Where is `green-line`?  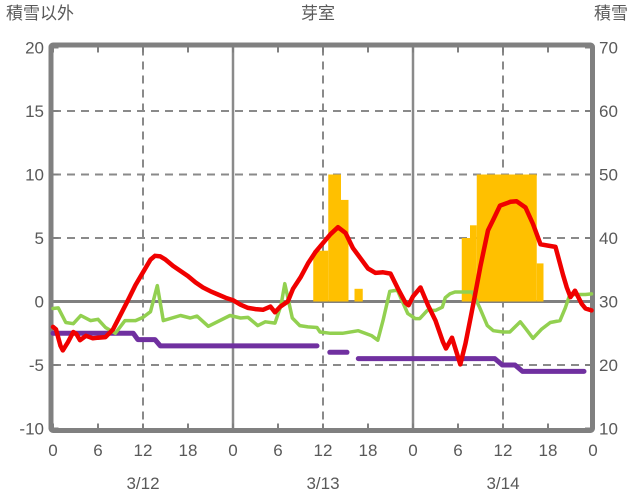
green-line is located at coordinates (322, 311).